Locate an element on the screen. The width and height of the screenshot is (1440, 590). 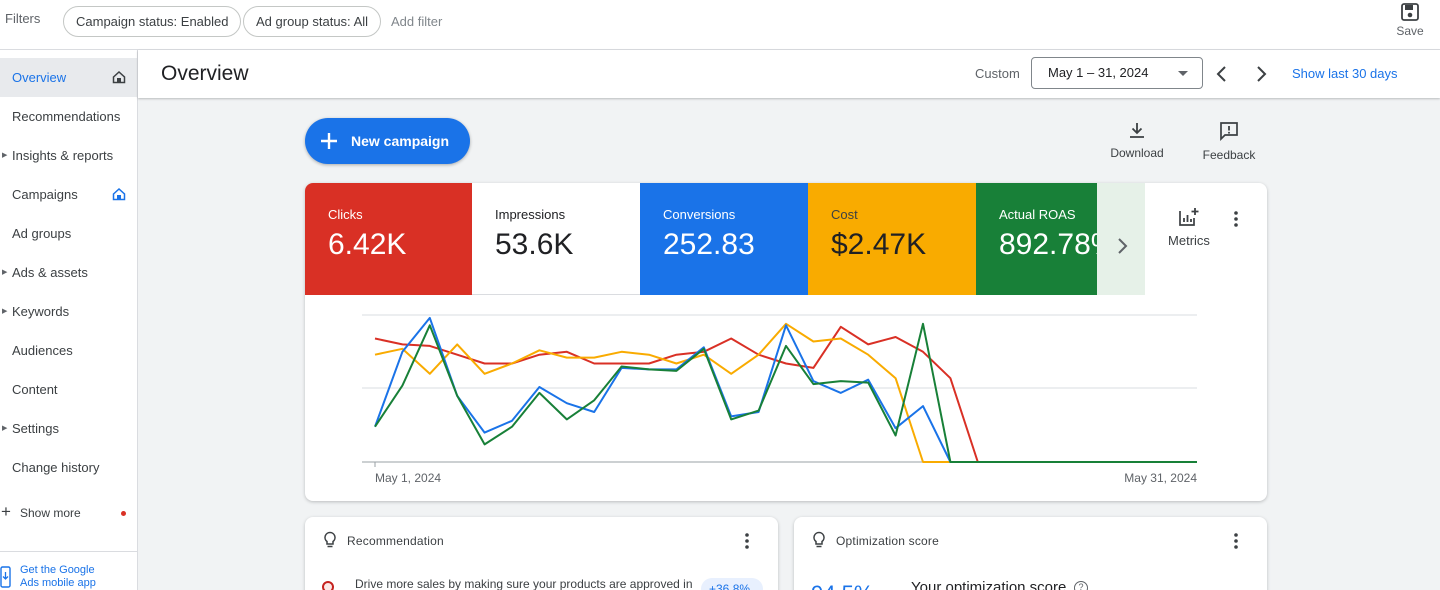
download-label: Download is located at coordinates (1137, 153).